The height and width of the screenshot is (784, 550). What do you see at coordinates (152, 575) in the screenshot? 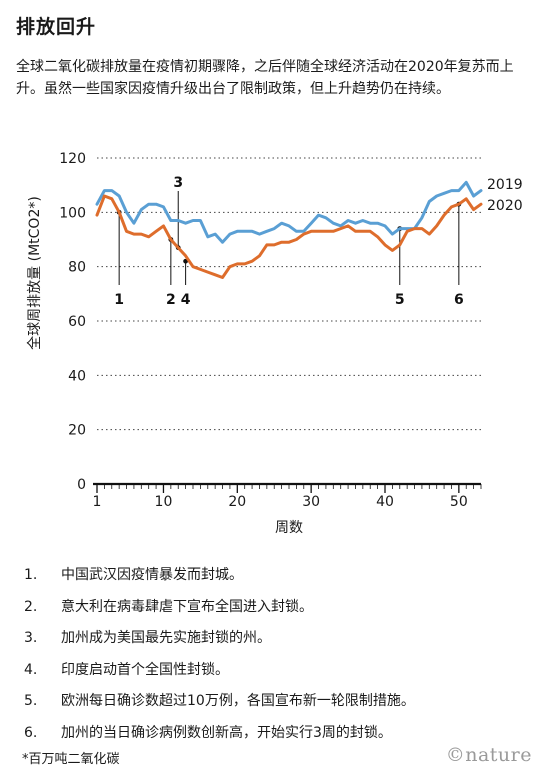
I see `event-note-text: 中国武汉因疫情暴发而封城。` at bounding box center [152, 575].